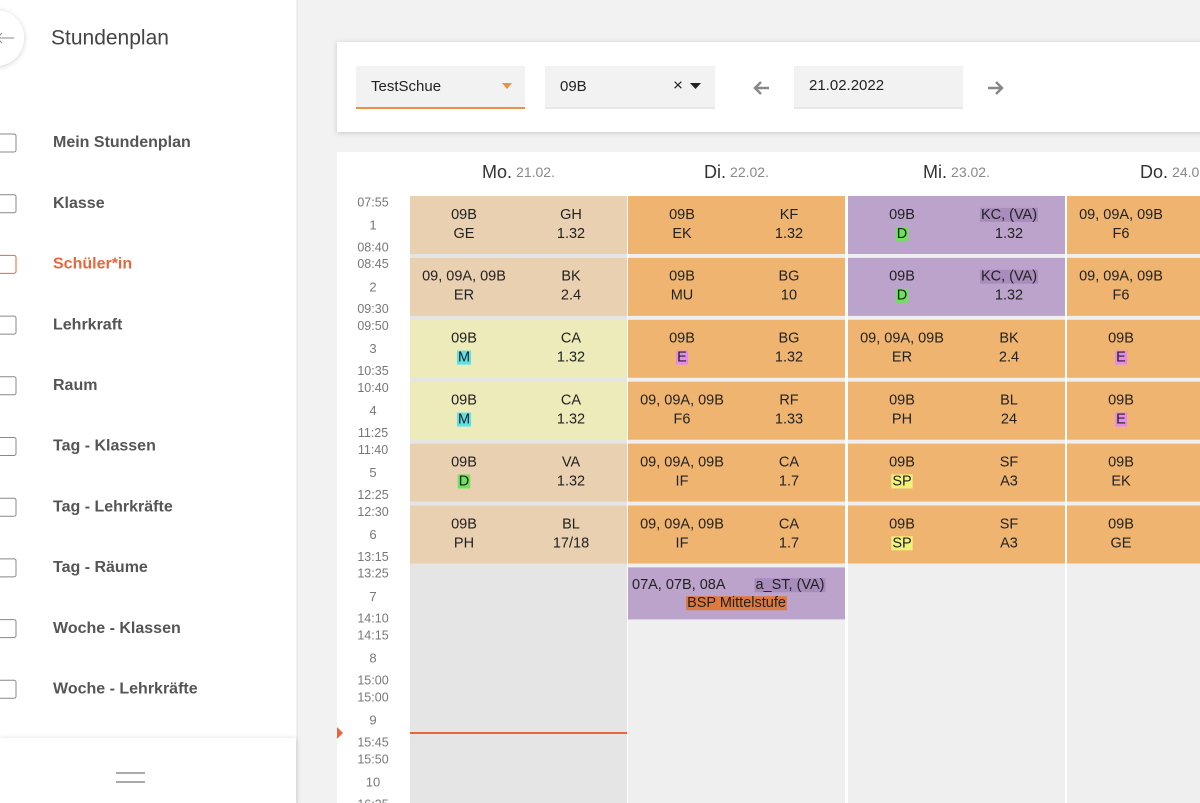  What do you see at coordinates (935, 172) in the screenshot?
I see `day-name: Mi.` at bounding box center [935, 172].